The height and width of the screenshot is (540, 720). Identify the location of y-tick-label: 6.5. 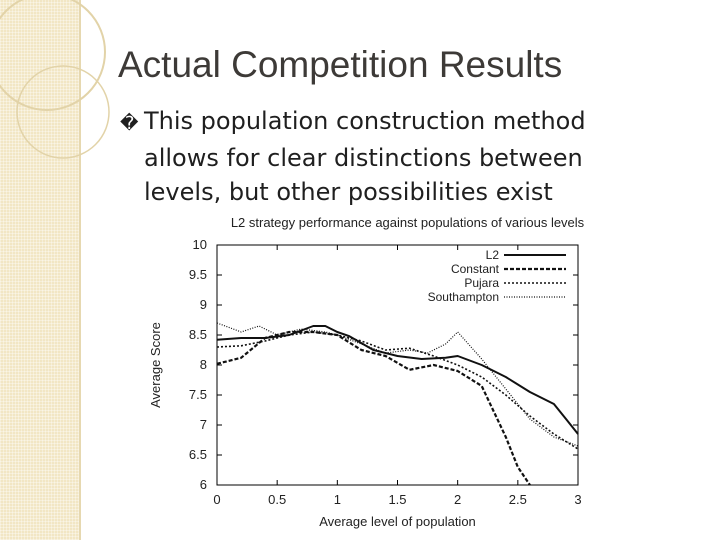
(198, 454).